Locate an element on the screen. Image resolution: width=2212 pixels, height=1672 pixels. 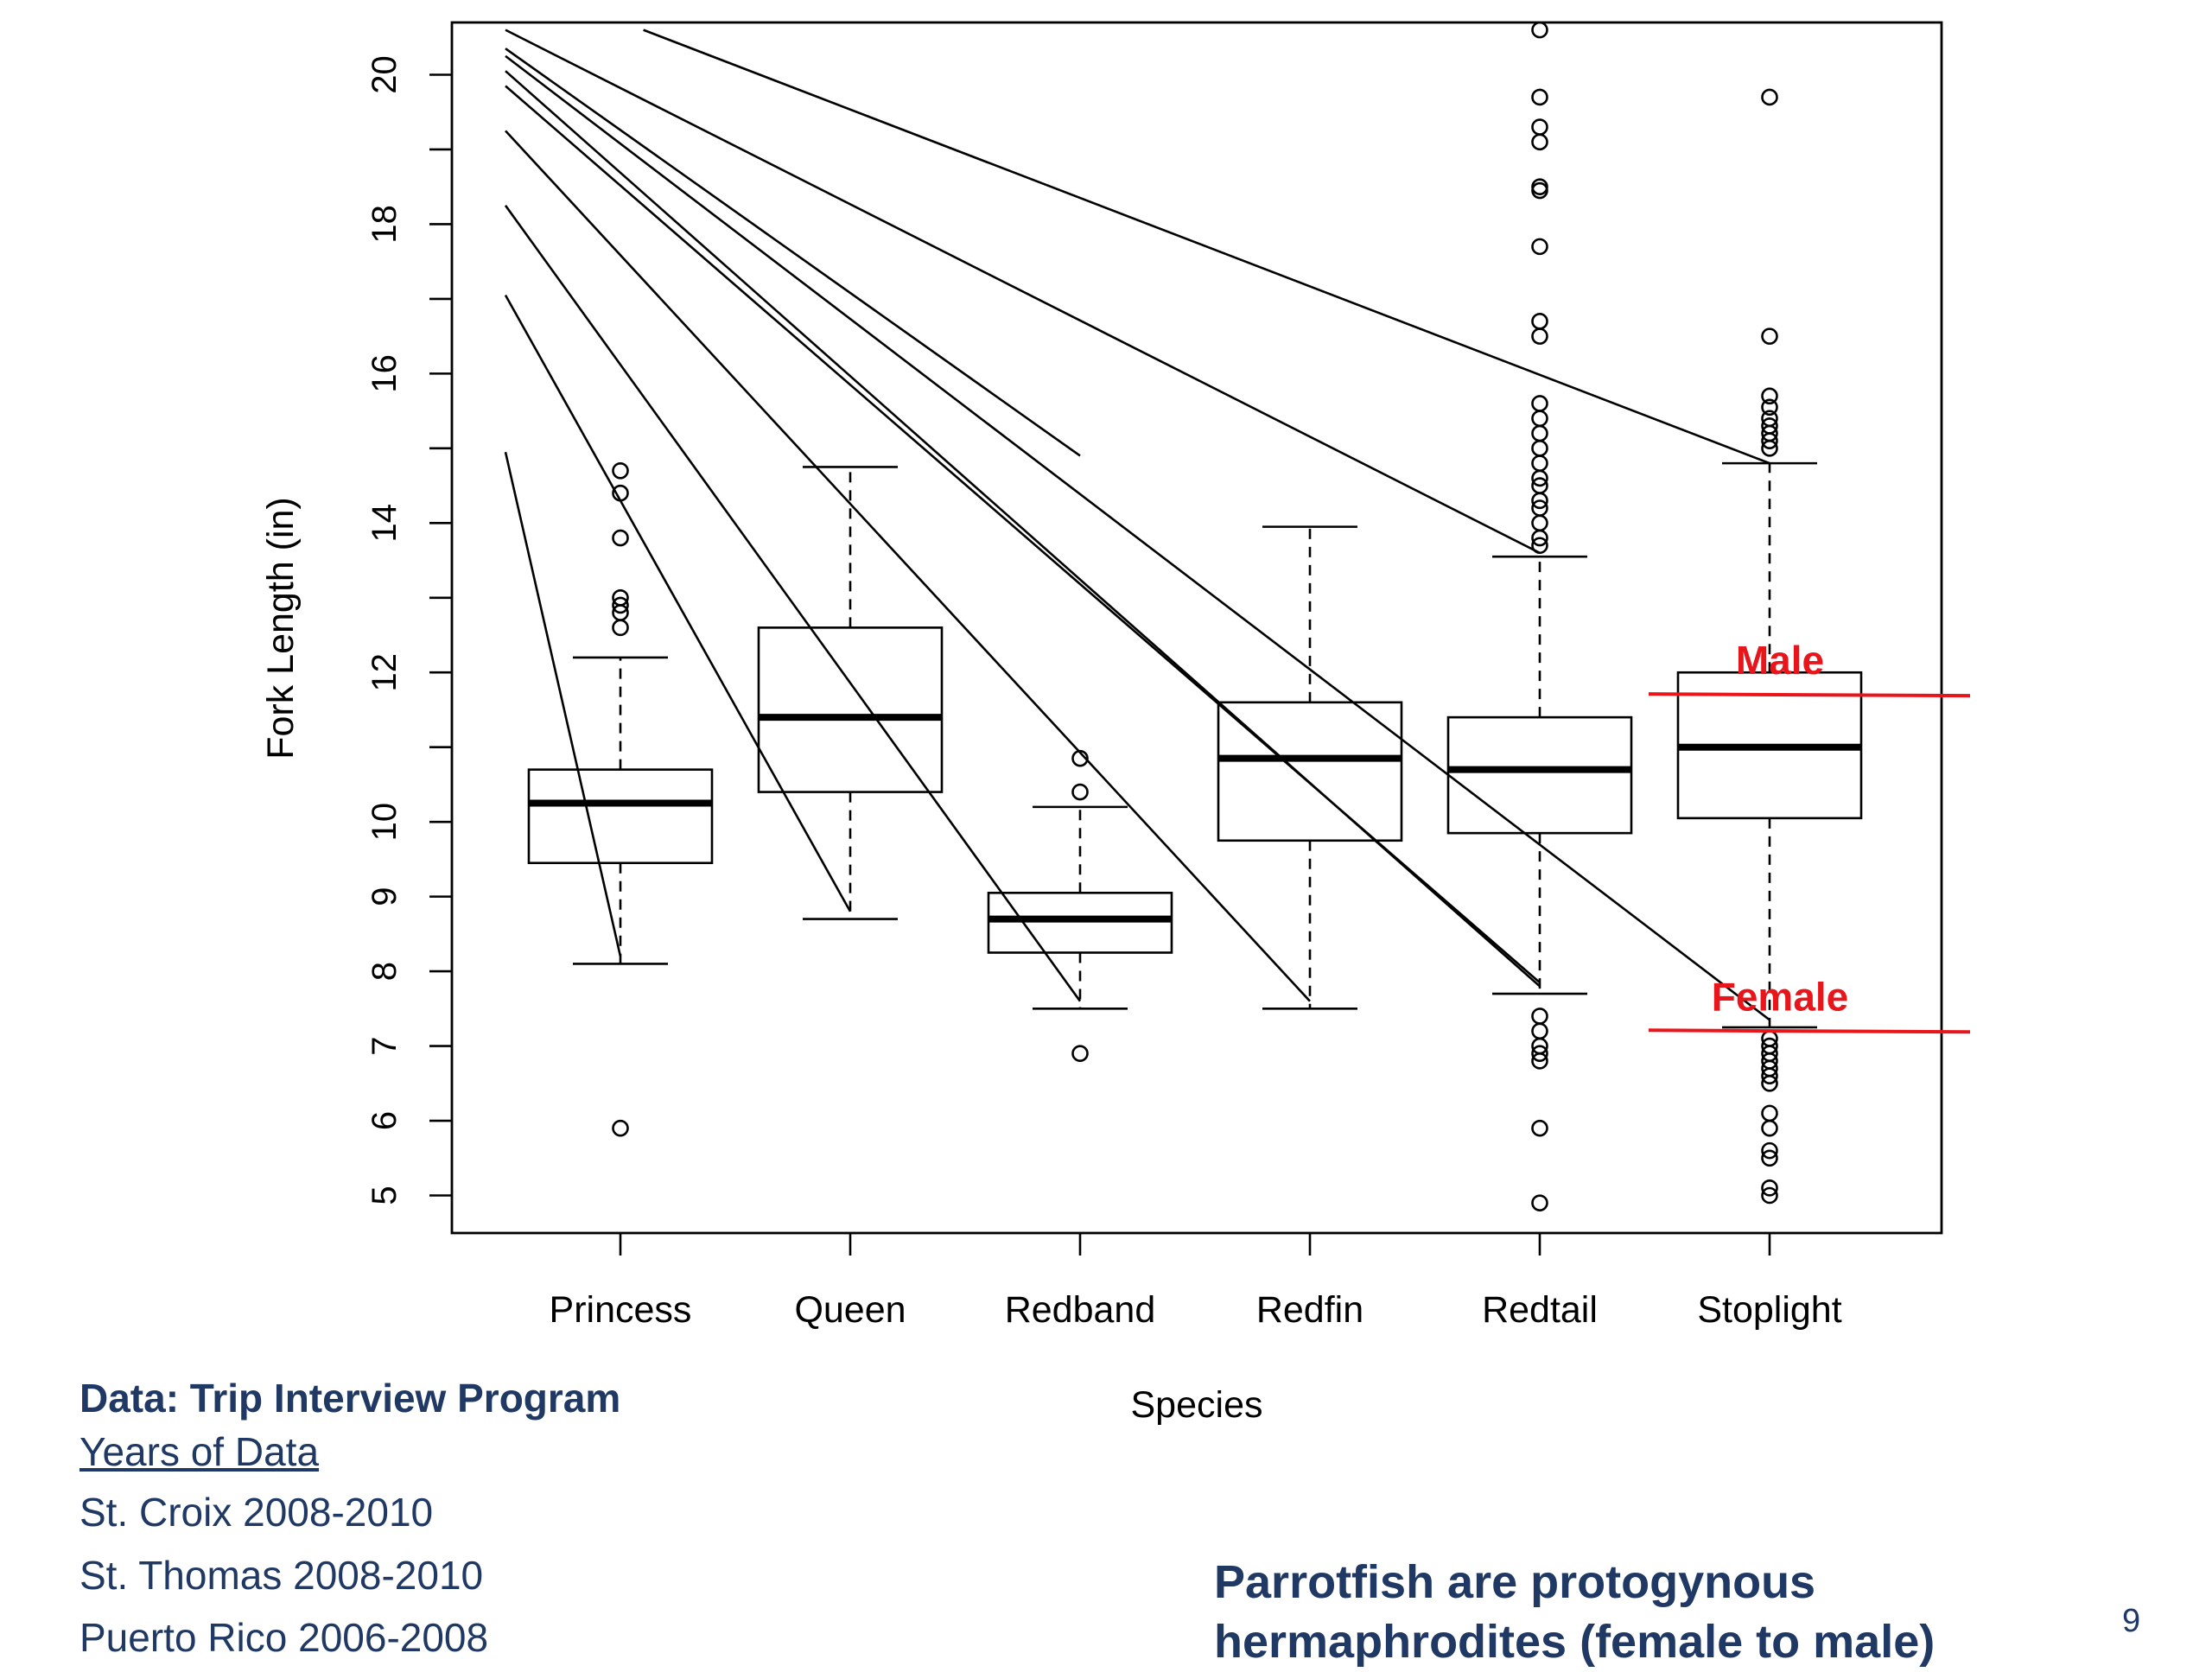
box-princess is located at coordinates (620, 799).